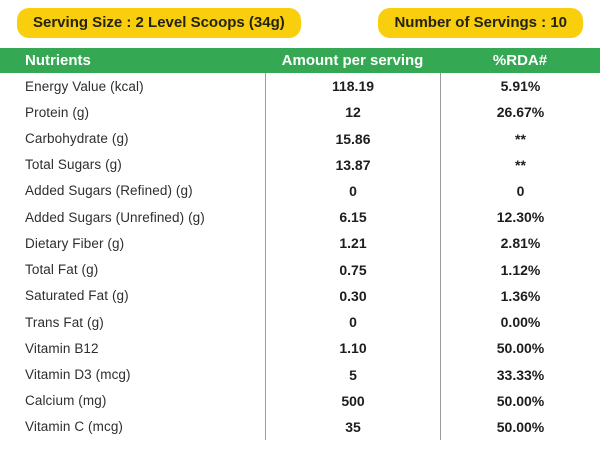 The image size is (600, 450). Describe the element at coordinates (352, 269) in the screenshot. I see `amount-value: 0.75` at that location.